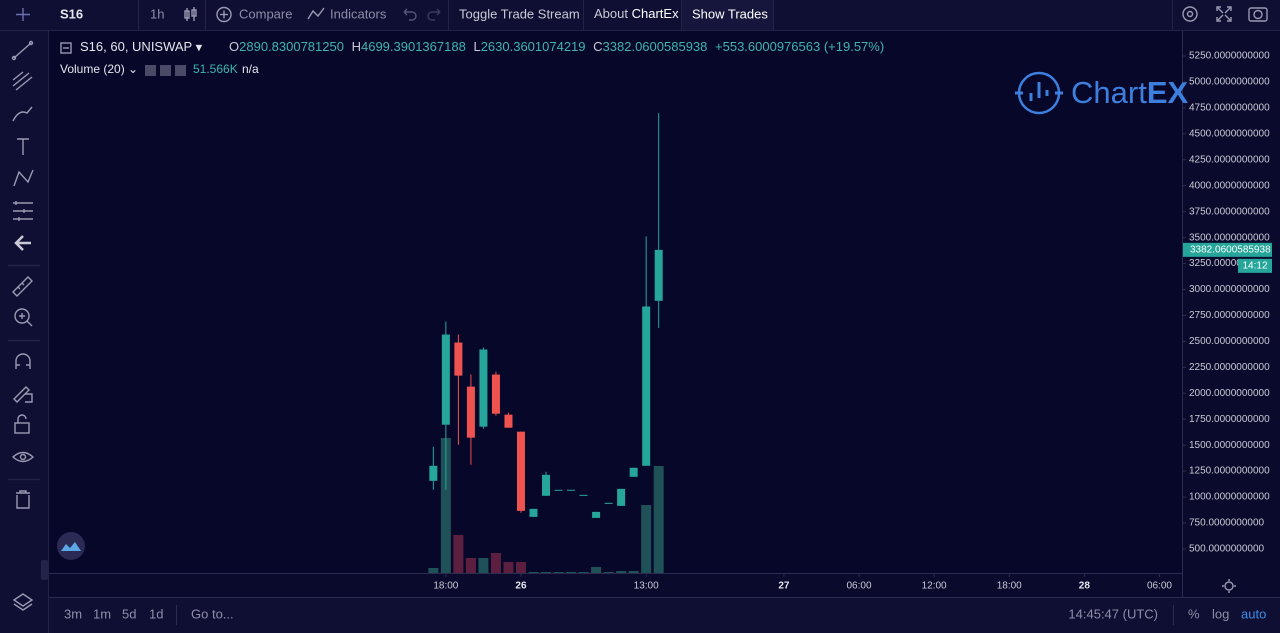 The width and height of the screenshot is (1280, 633). I want to click on y-tick-label: 3250.0000000000, so click(1229, 263).